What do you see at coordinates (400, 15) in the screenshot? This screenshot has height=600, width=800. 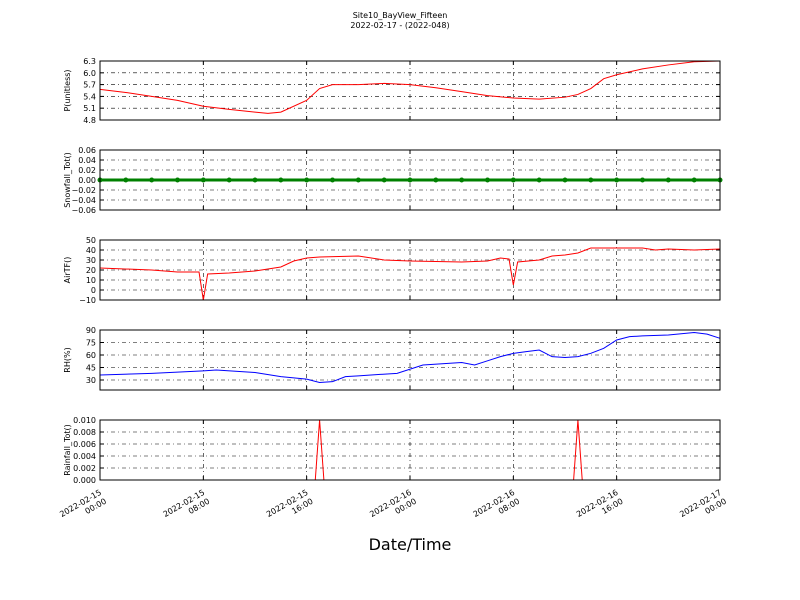 I see `figure-title: Site10_BayView_Fifteen` at bounding box center [400, 15].